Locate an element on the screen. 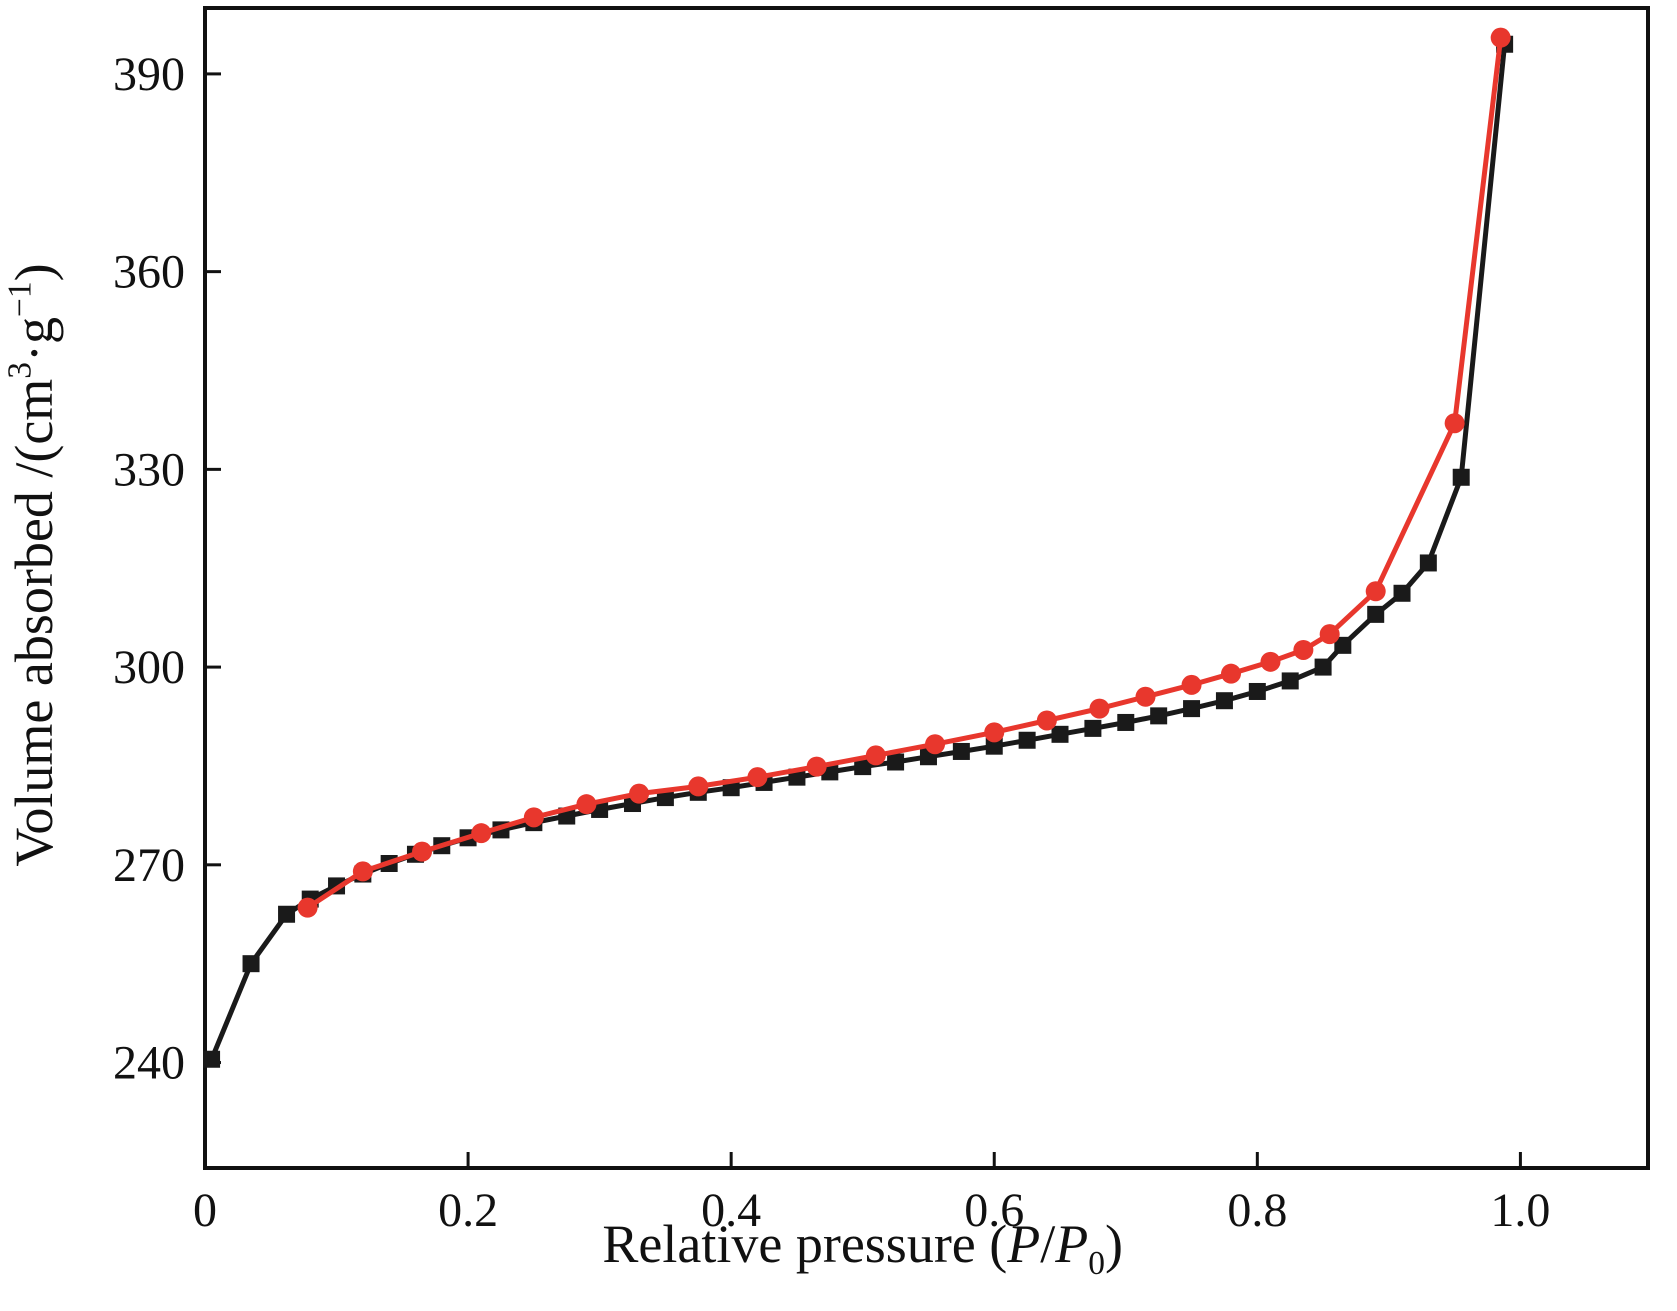 The height and width of the screenshot is (1311, 1677). x-axis-title: Relative pressure (P/P0) is located at coordinates (862, 1248).